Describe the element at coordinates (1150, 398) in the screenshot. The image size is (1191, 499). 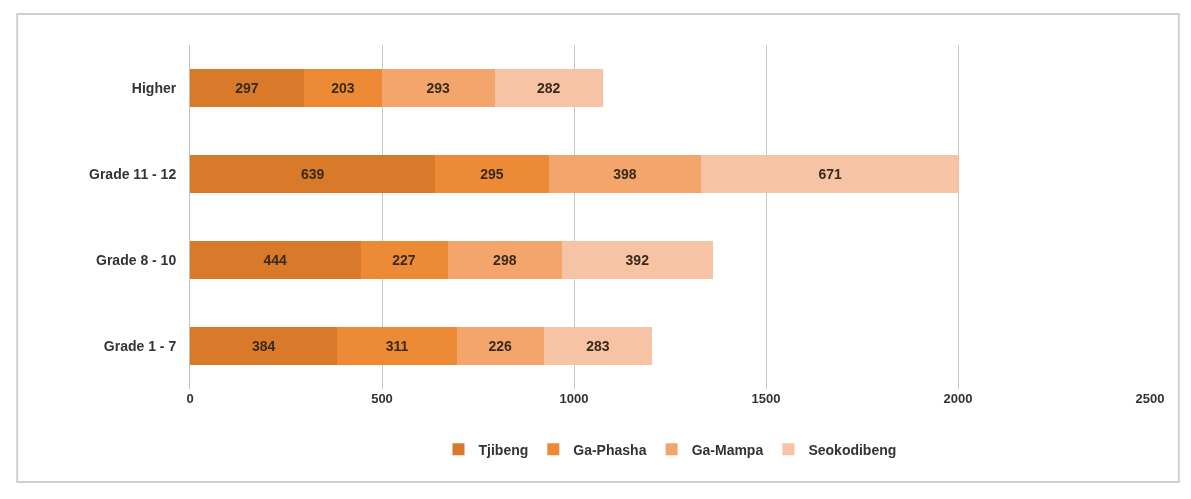
I see `x-tick-label: 2500` at that location.